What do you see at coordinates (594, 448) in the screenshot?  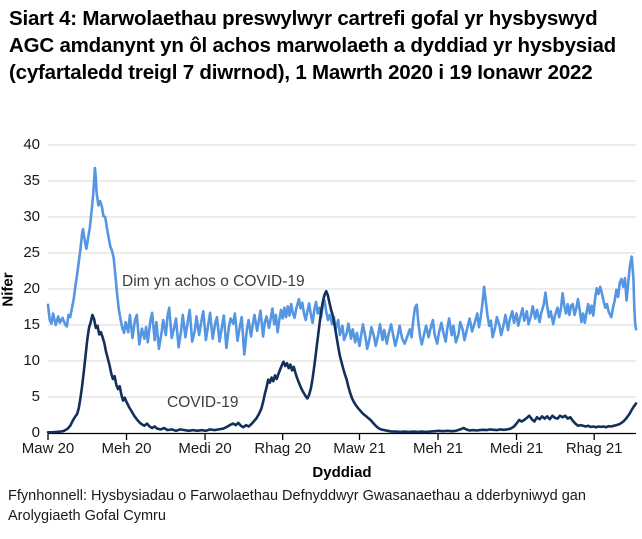 I see `x-tick-label-rhag-21: Rhag 21` at bounding box center [594, 448].